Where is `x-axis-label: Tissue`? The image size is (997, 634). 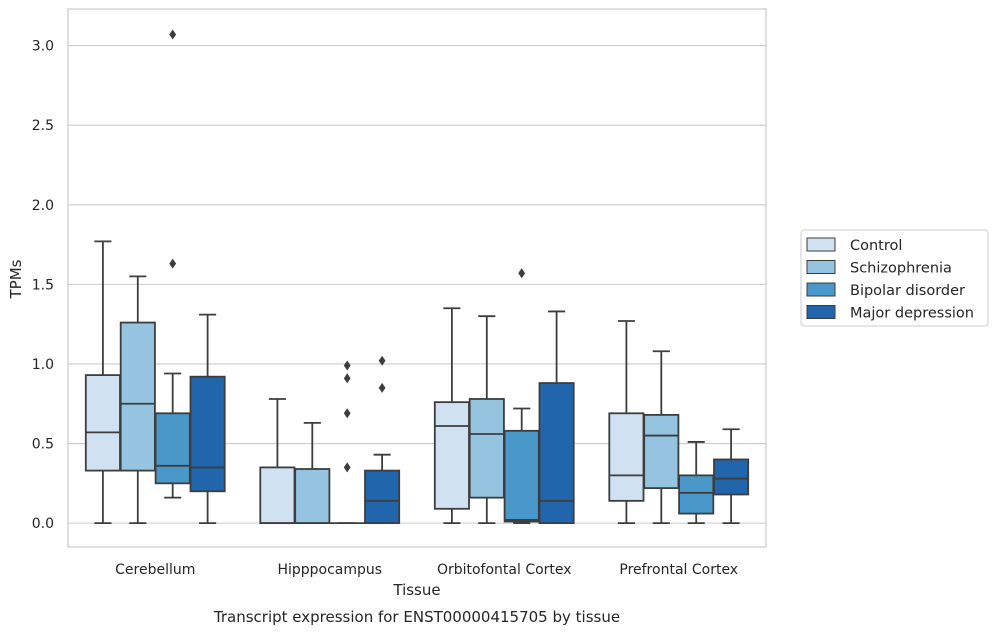
x-axis-label: Tissue is located at coordinates (416, 590).